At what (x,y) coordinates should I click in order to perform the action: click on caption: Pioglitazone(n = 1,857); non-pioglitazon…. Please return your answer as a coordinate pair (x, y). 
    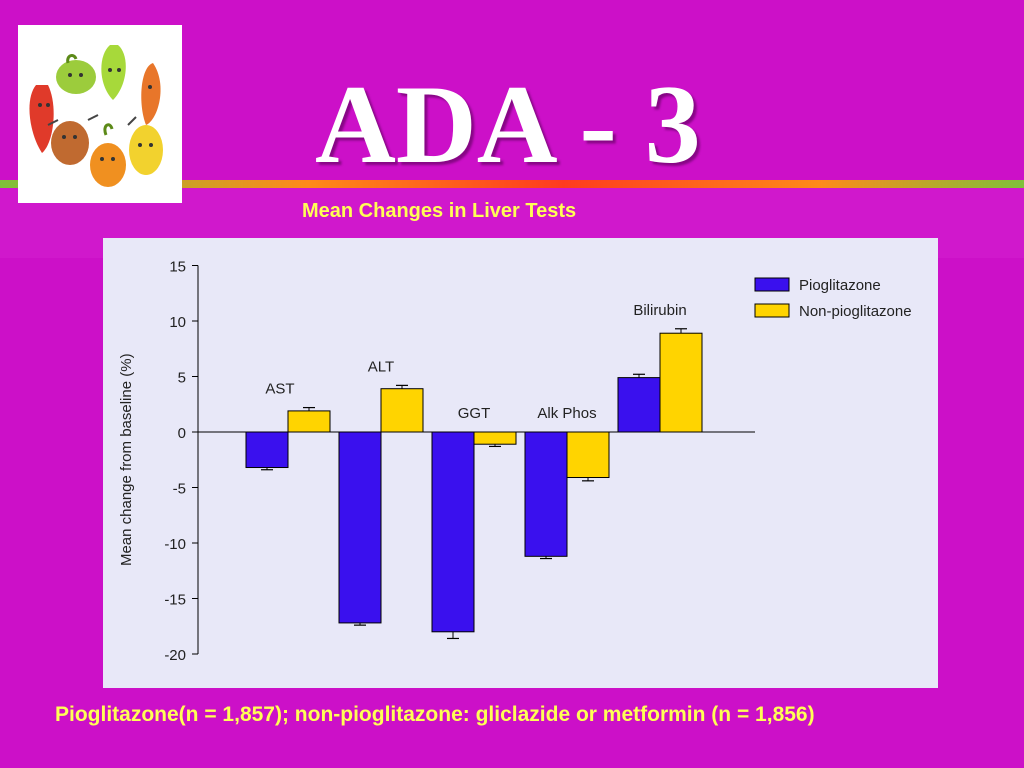
    Looking at the image, I should click on (435, 714).